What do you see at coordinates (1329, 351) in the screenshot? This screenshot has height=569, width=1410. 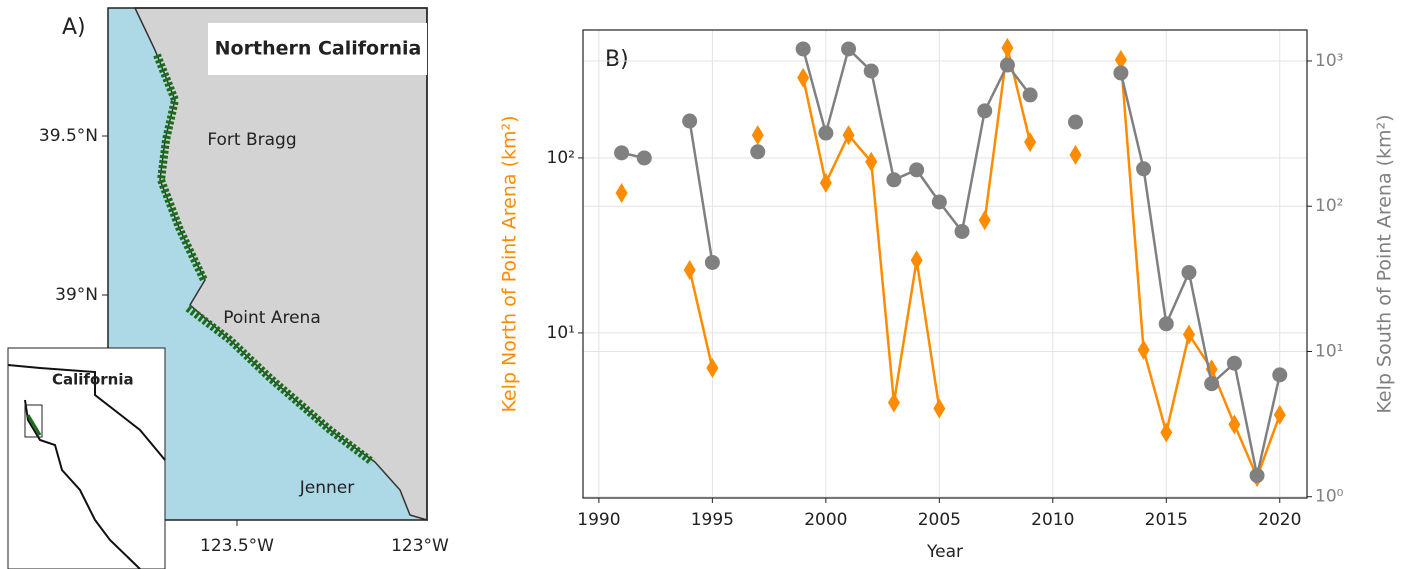 I see `y2-tick-label: 10¹` at bounding box center [1329, 351].